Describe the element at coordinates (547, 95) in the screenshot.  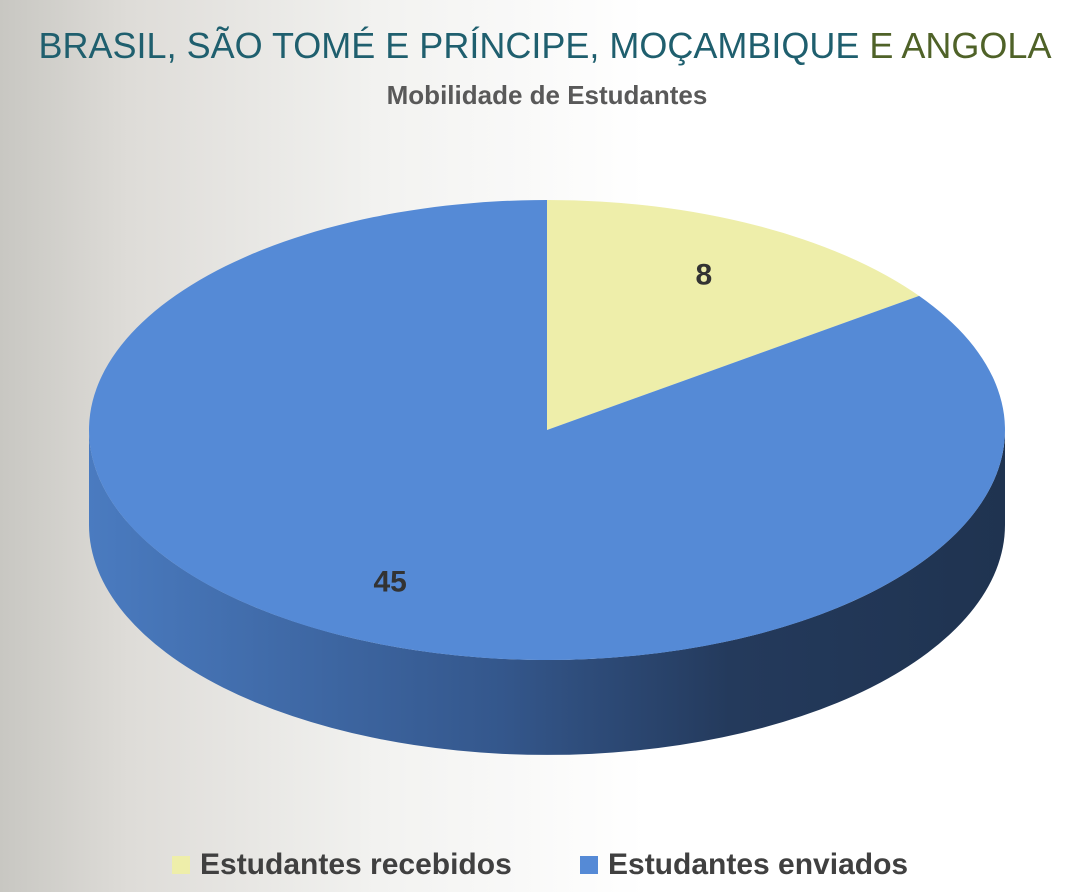
I see `chart-subtitle: Mobilidade de Estudantes` at that location.